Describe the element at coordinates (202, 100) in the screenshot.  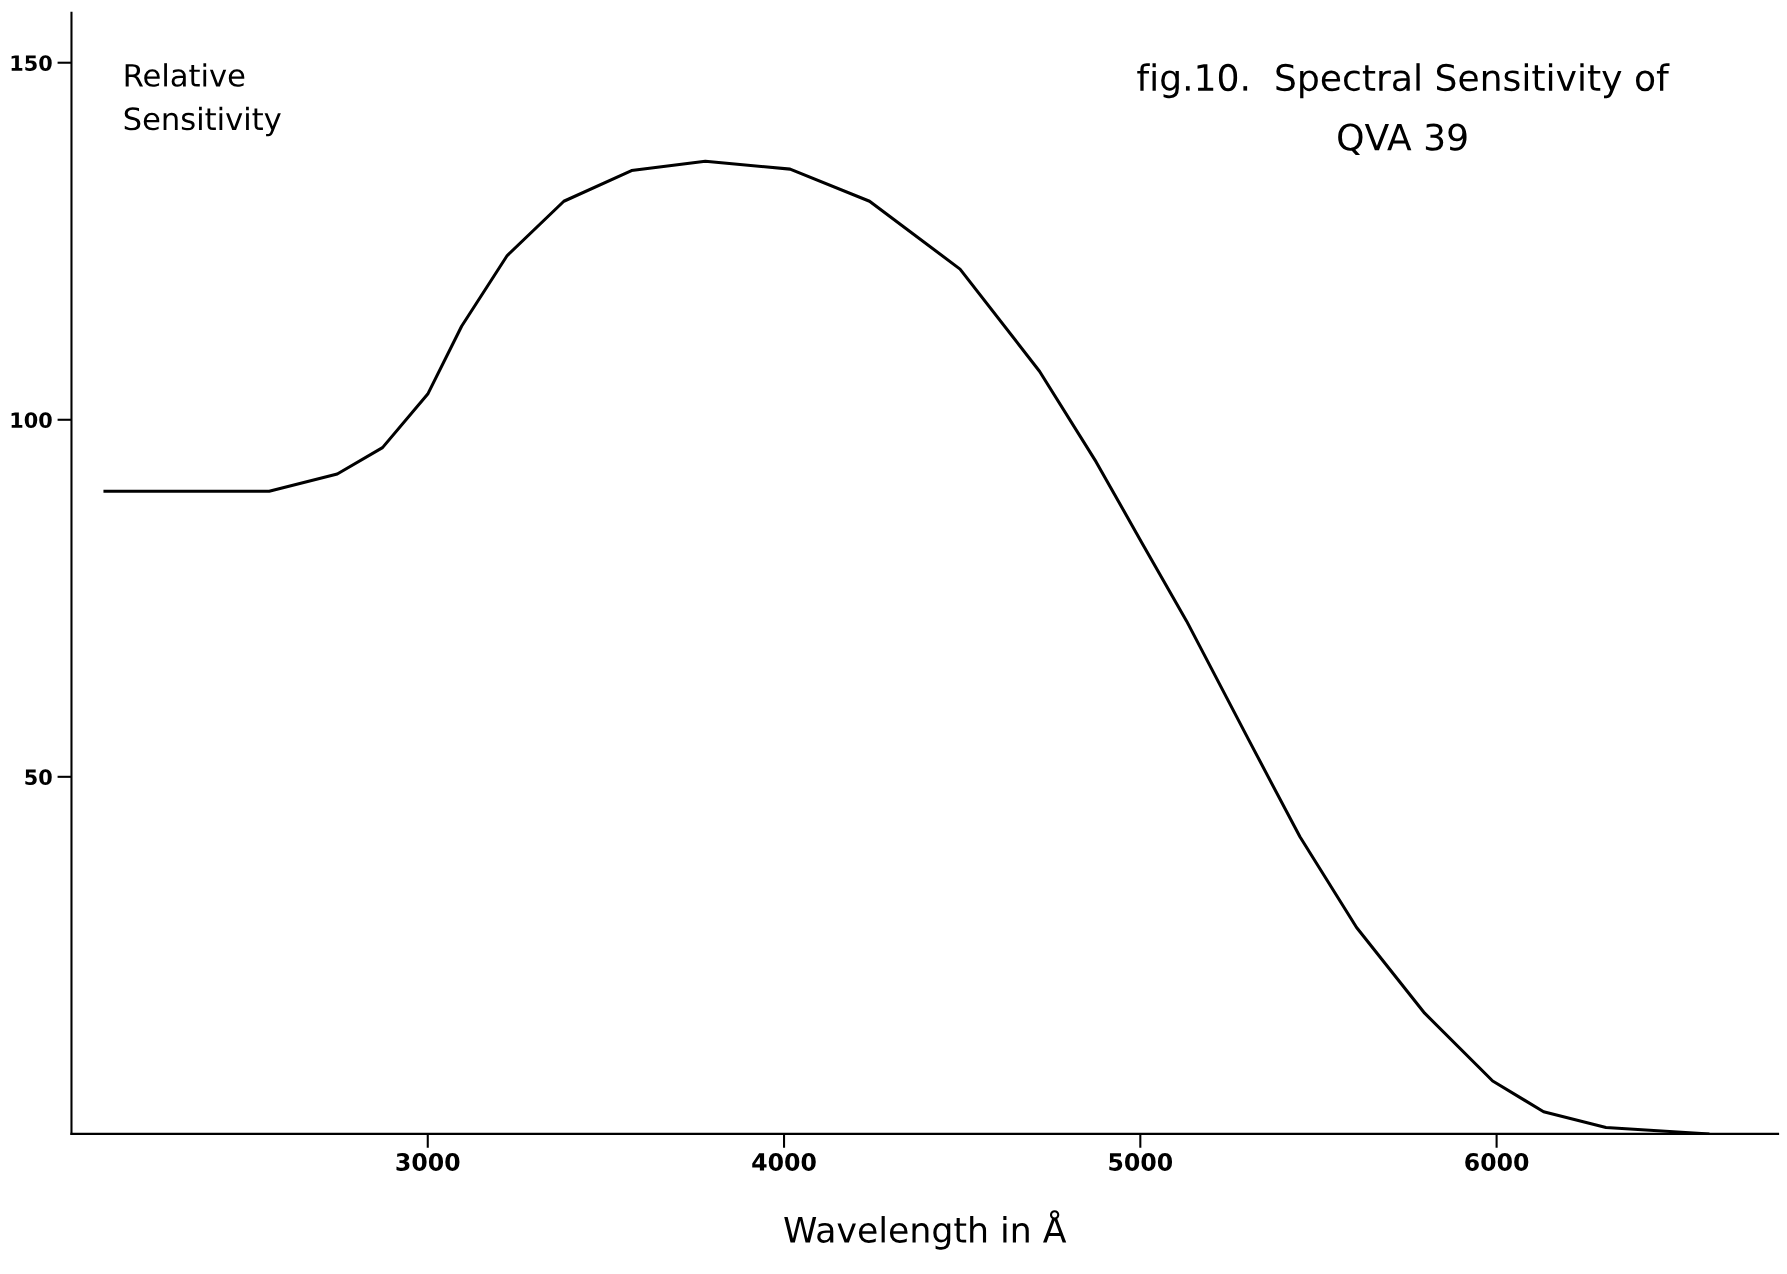
I see `y-axis-title: Relative Sensitivity` at that location.